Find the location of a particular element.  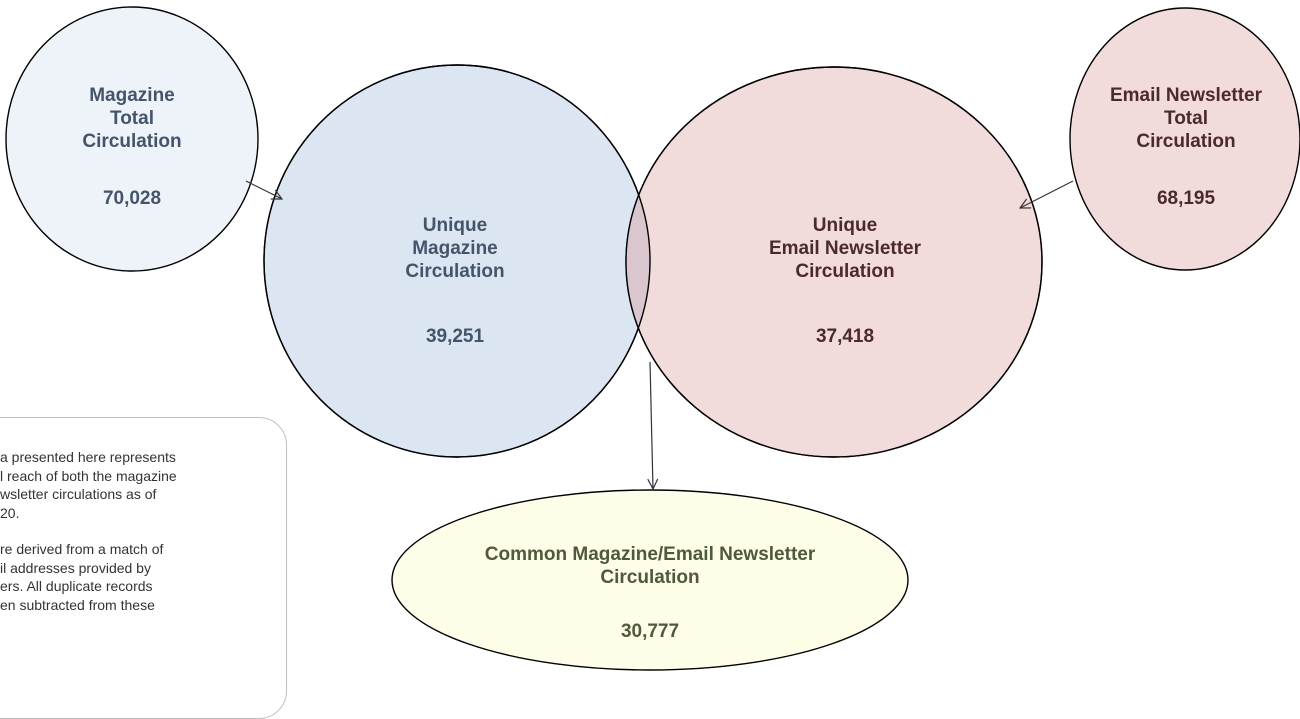

email-newsletter-total-label-line: Email Newsletter is located at coordinates (1186, 95).